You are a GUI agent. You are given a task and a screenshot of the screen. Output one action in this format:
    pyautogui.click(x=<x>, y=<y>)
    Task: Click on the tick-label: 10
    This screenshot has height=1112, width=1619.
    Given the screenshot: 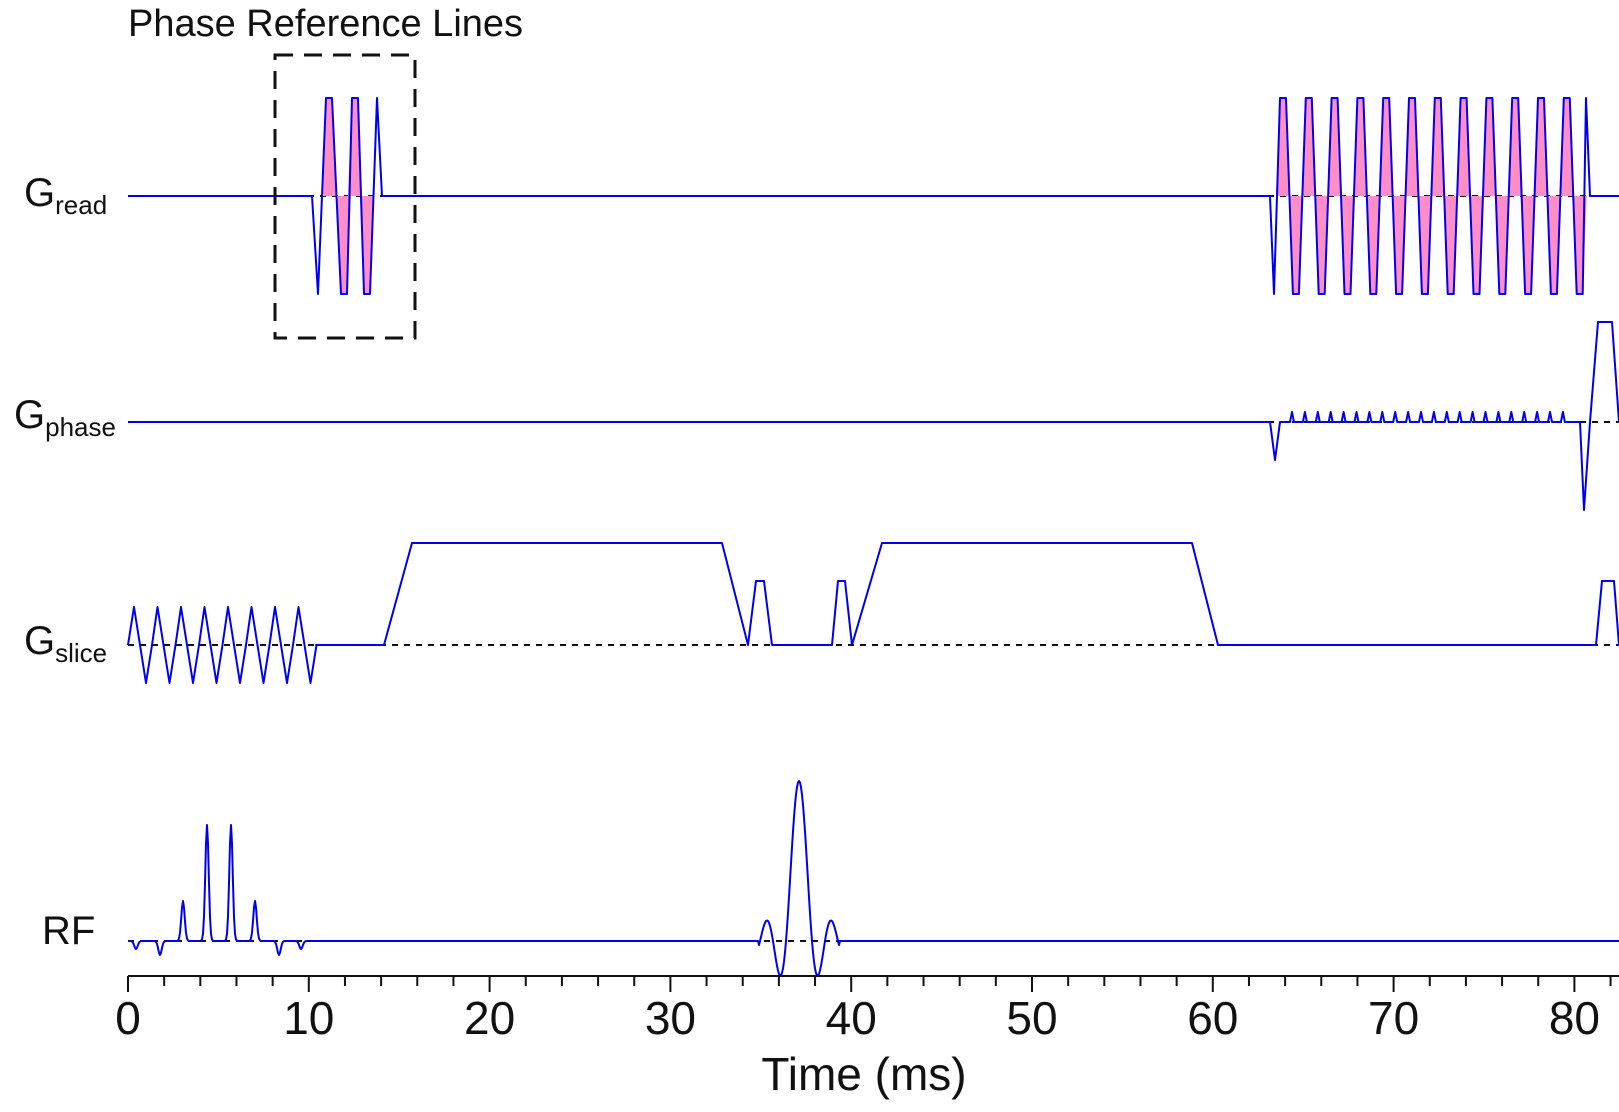 What is the action you would take?
    pyautogui.click(x=308, y=1018)
    